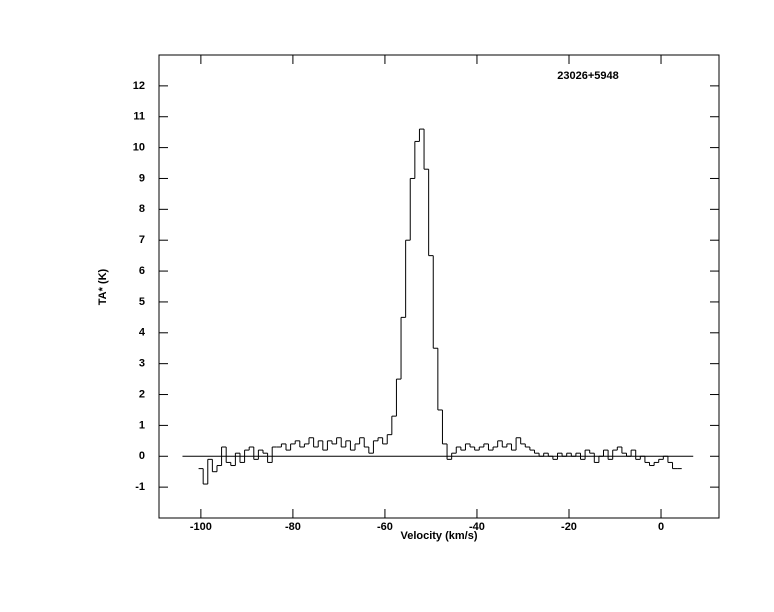 The width and height of the screenshot is (774, 612). Describe the element at coordinates (569, 527) in the screenshot. I see `x-tick-label: -20` at that location.